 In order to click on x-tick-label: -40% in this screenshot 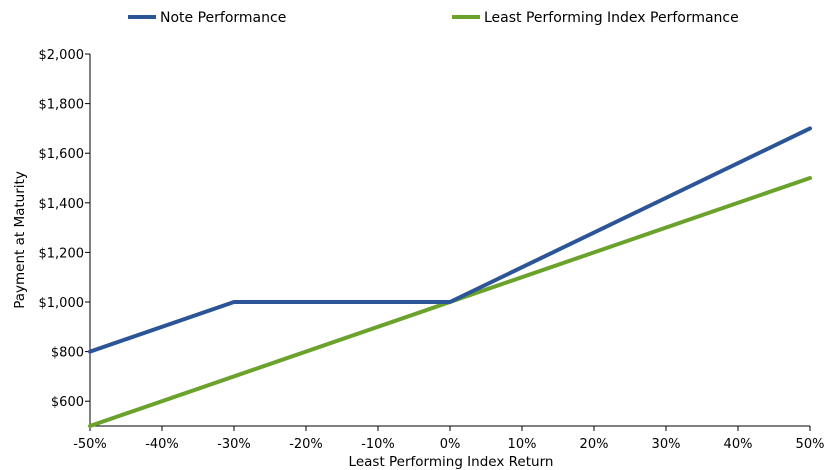, I will do `click(162, 444)`.